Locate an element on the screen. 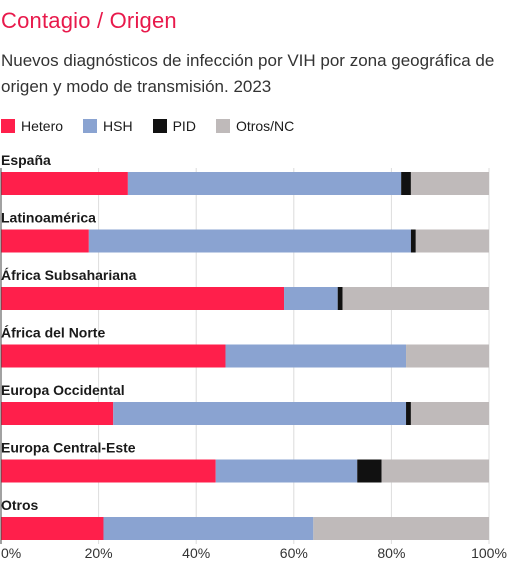  legend-label-hsh: HSH is located at coordinates (118, 126).